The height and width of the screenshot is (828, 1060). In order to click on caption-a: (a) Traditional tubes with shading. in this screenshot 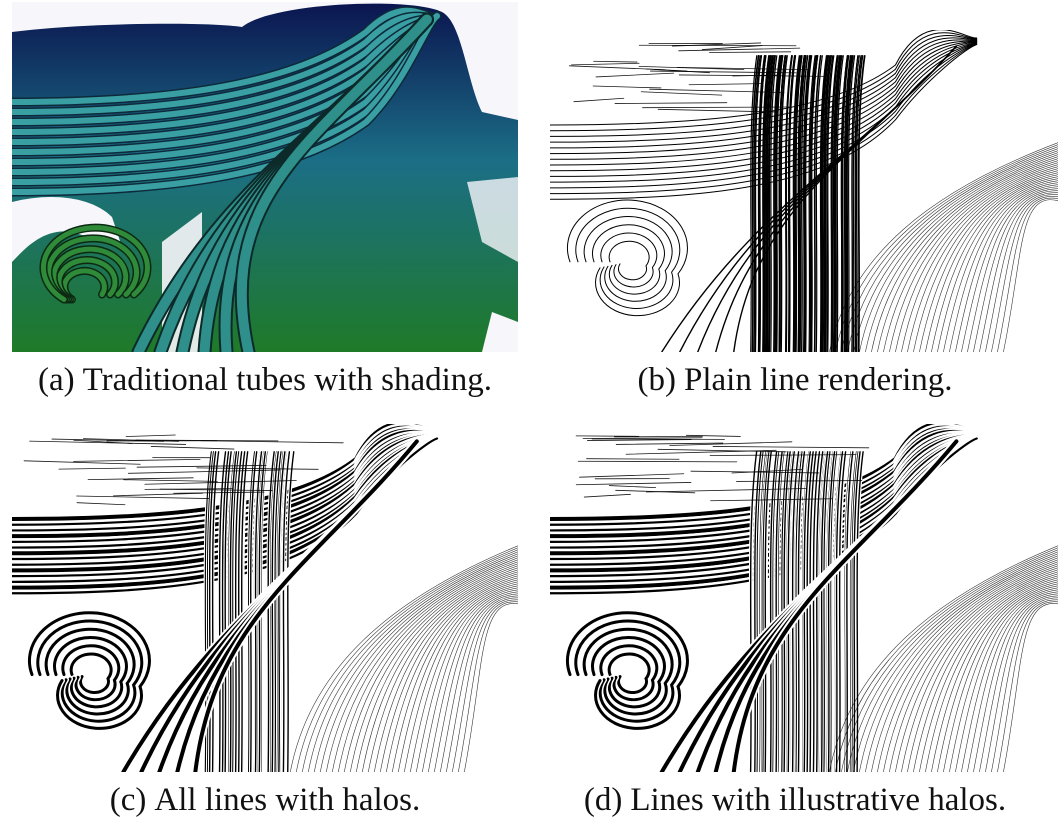, I will do `click(265, 380)`.